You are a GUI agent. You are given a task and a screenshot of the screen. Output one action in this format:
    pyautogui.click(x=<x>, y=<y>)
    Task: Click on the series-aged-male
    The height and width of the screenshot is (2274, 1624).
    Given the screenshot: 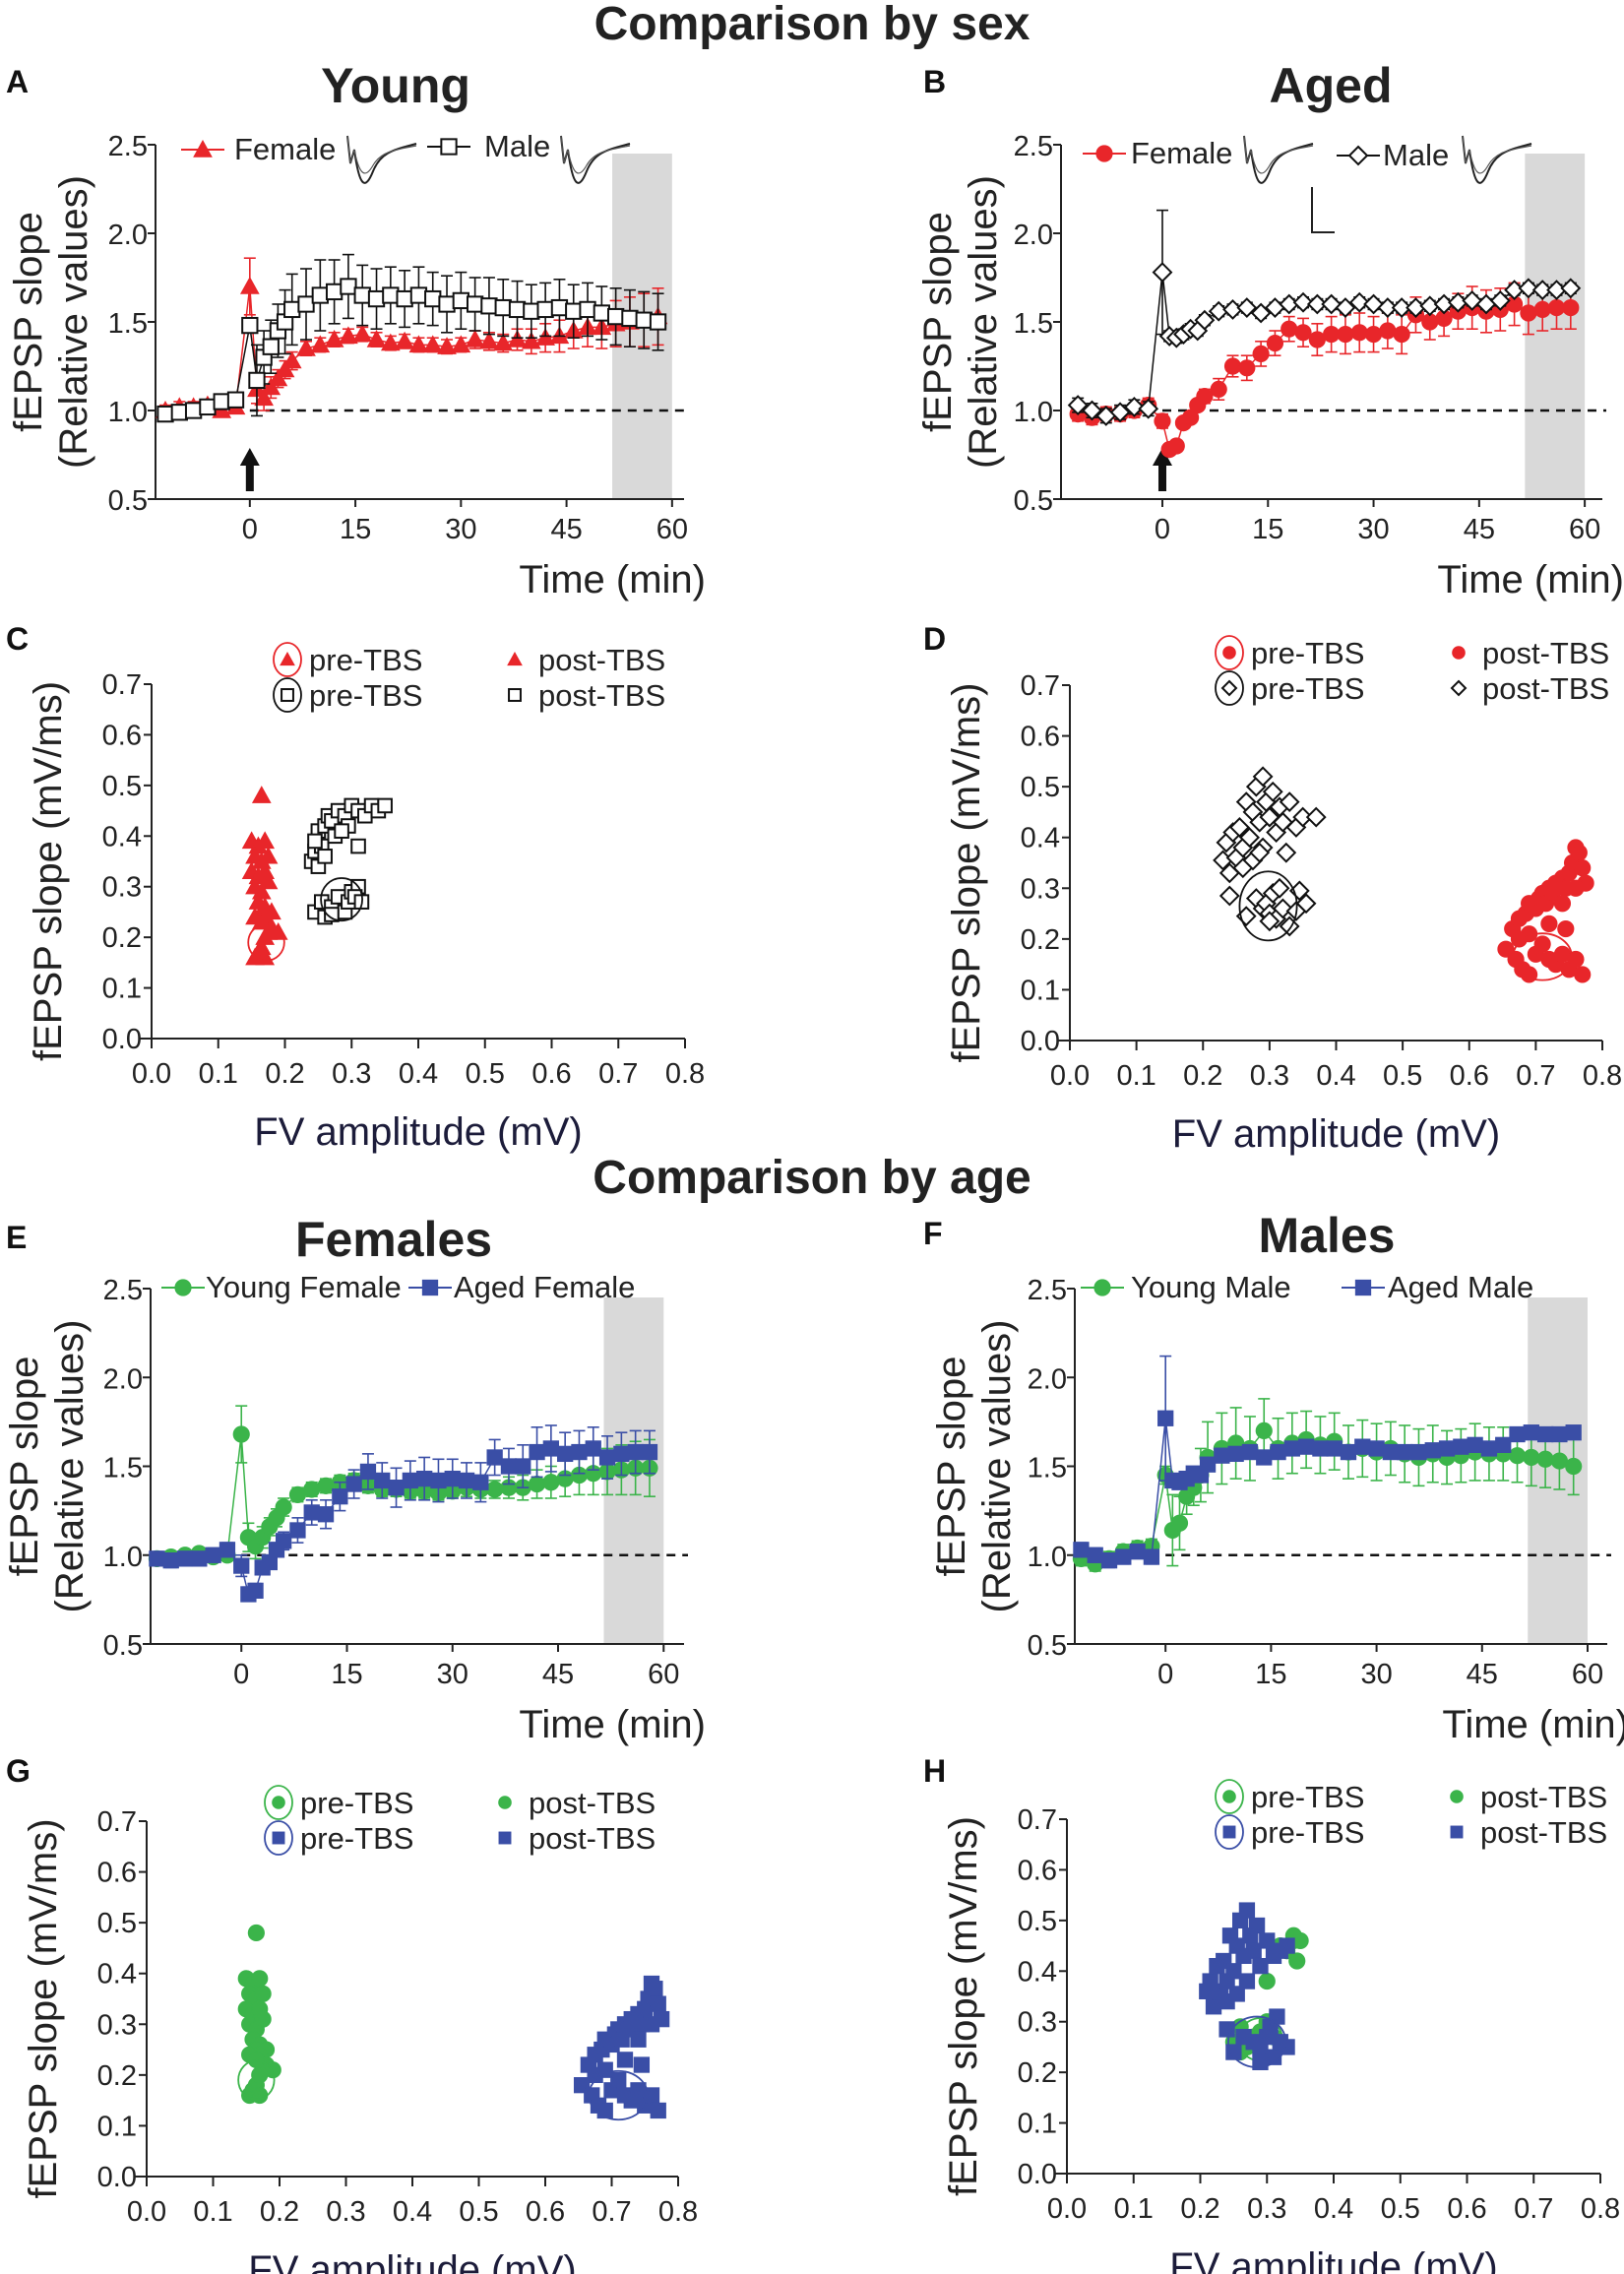 What is the action you would take?
    pyautogui.click(x=1327, y=1462)
    